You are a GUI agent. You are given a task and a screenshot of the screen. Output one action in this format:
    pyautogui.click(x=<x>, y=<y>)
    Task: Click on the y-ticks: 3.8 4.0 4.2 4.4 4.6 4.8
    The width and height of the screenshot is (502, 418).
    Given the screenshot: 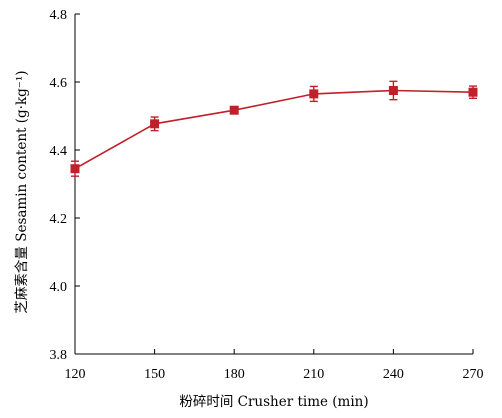 What is the action you would take?
    pyautogui.click(x=65, y=185)
    